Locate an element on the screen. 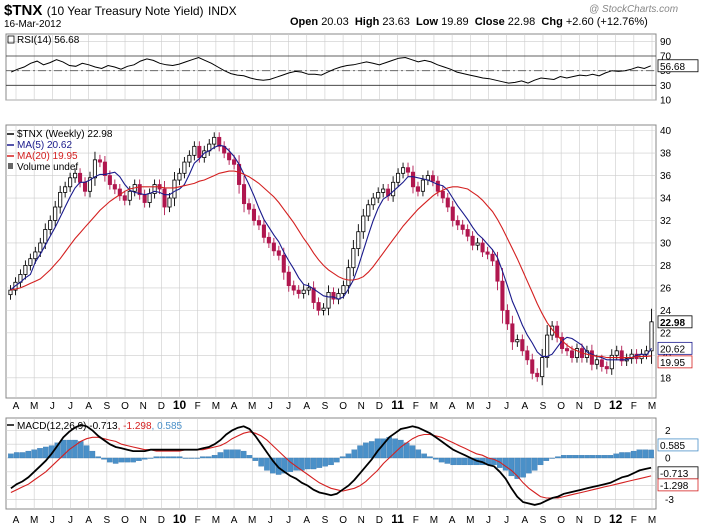 Image resolution: width=707 pixels, height=530 pixels. x-tick-label: 12 is located at coordinates (616, 405).